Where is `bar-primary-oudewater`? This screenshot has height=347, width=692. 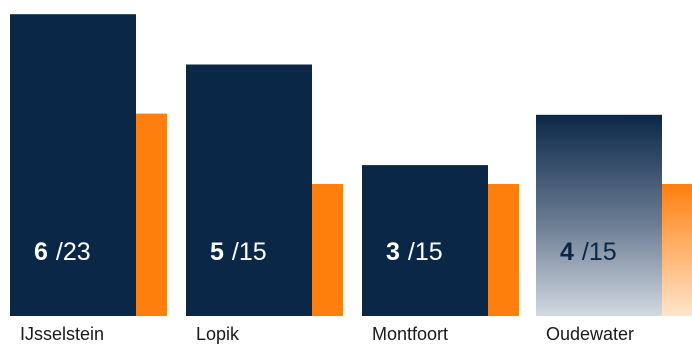 bar-primary-oudewater is located at coordinates (599, 215).